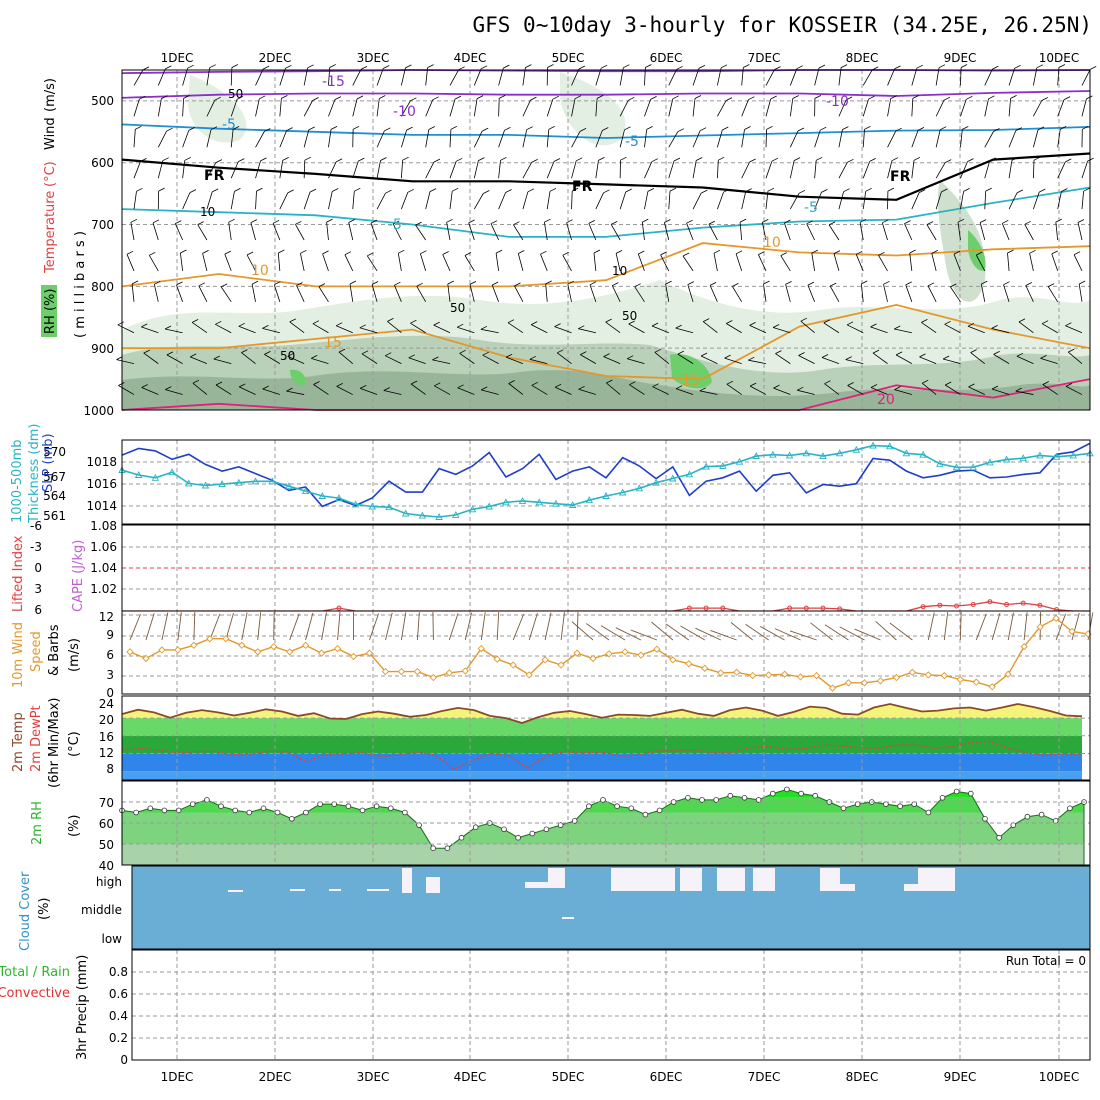 The width and height of the screenshot is (1100, 1100). Describe the element at coordinates (229, 125) in the screenshot. I see `contour-label: -5` at that location.